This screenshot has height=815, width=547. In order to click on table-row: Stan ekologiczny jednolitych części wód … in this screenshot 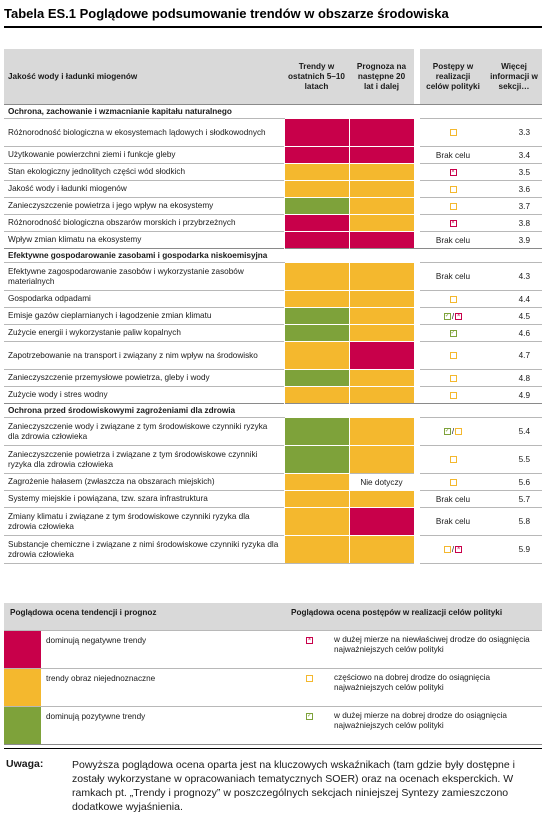, I will do `click(273, 172)`.